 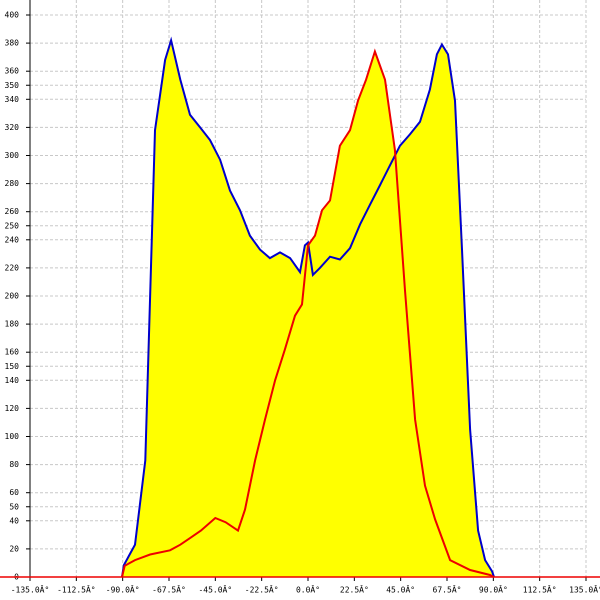 I want to click on y-tick-label: 340, so click(x=12, y=99).